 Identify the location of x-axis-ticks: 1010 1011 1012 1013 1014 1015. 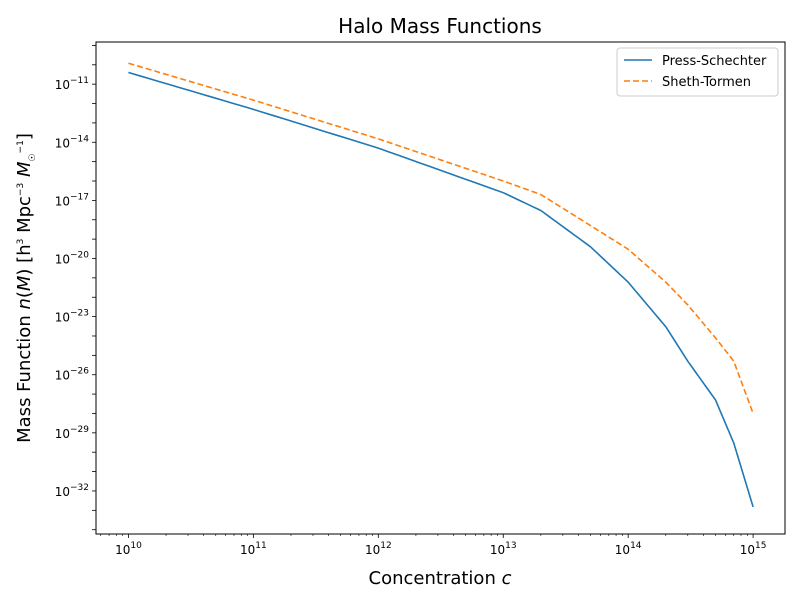
(433, 545).